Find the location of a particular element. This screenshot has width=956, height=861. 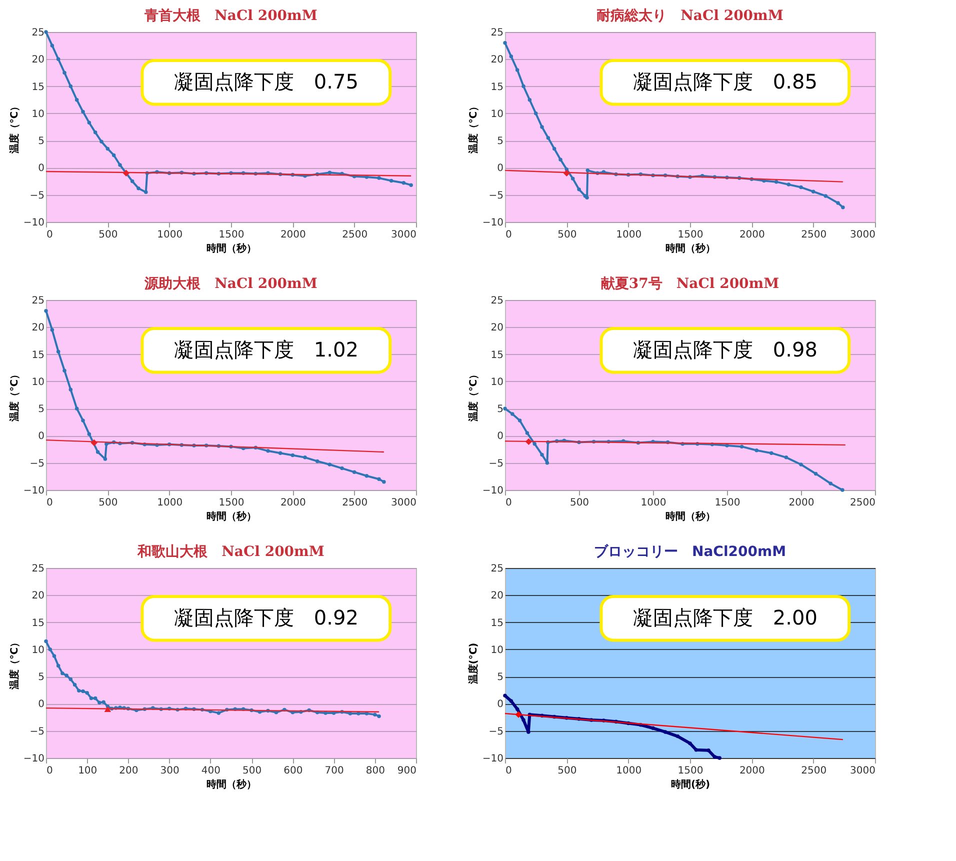

x-tick-label: 800 is located at coordinates (375, 771).